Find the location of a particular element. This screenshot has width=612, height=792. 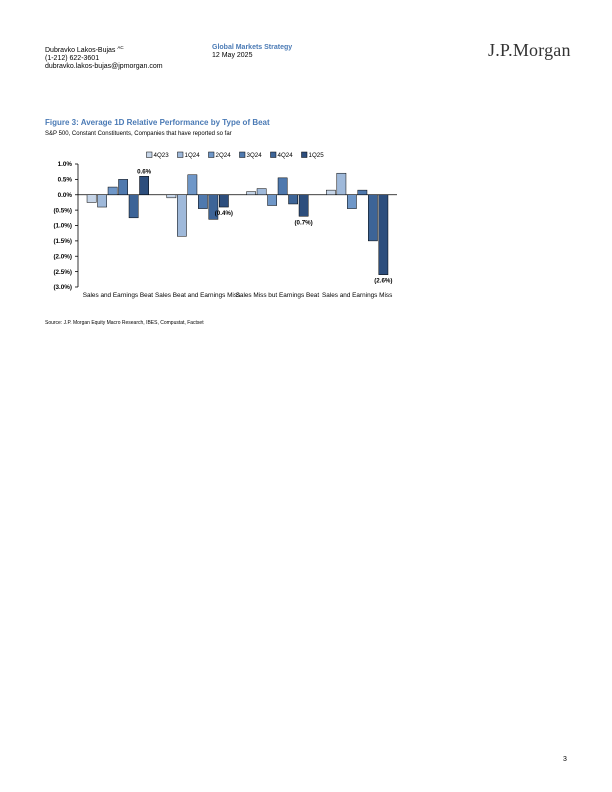

chart-legend: 4Q23 1Q24 2Q24 3Q24 4Q24 1Q25 is located at coordinates (235, 155).